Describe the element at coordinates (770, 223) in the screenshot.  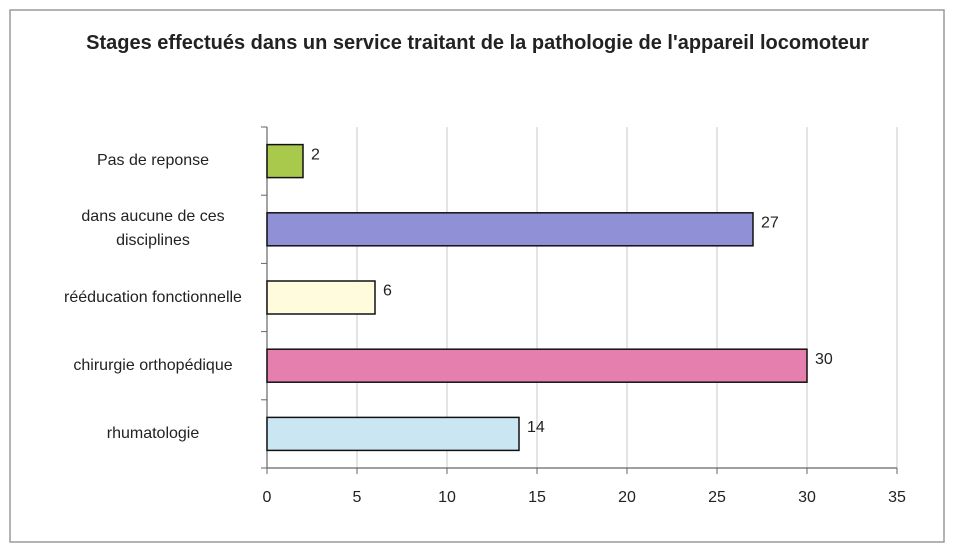
I see `value-label: 27` at that location.